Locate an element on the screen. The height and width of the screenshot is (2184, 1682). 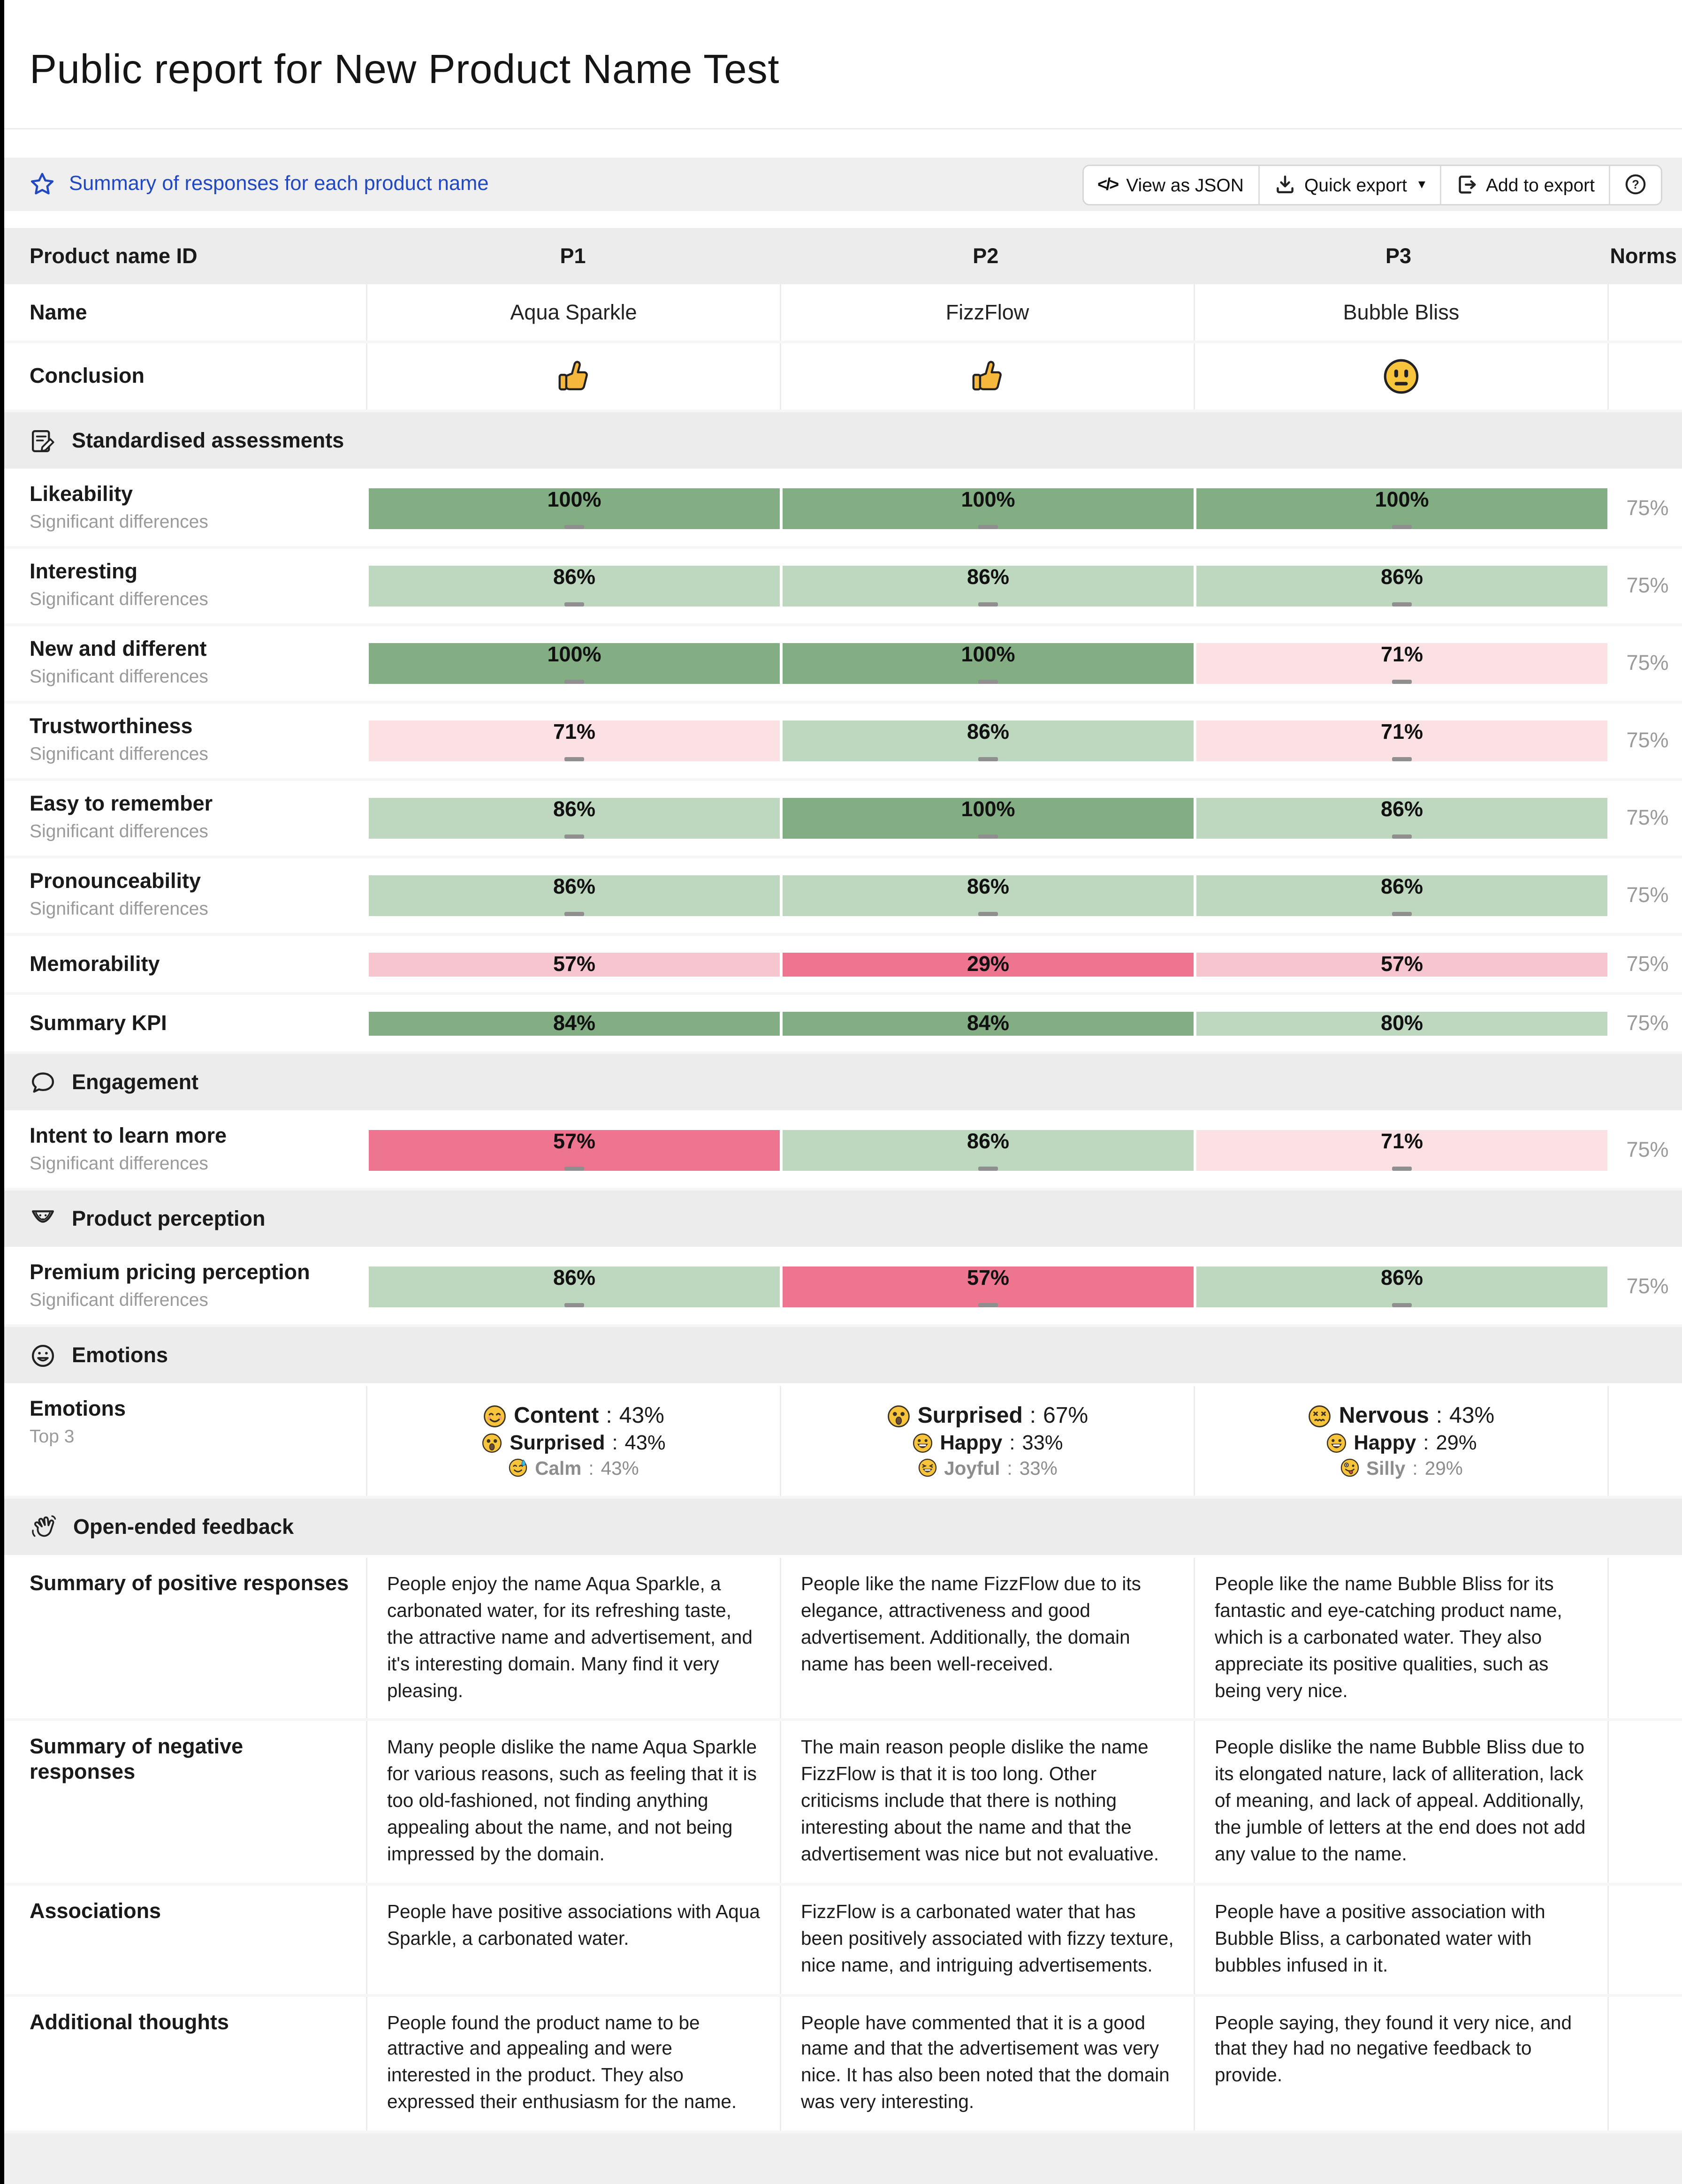
happy-face-icon is located at coordinates (1336, 1443).